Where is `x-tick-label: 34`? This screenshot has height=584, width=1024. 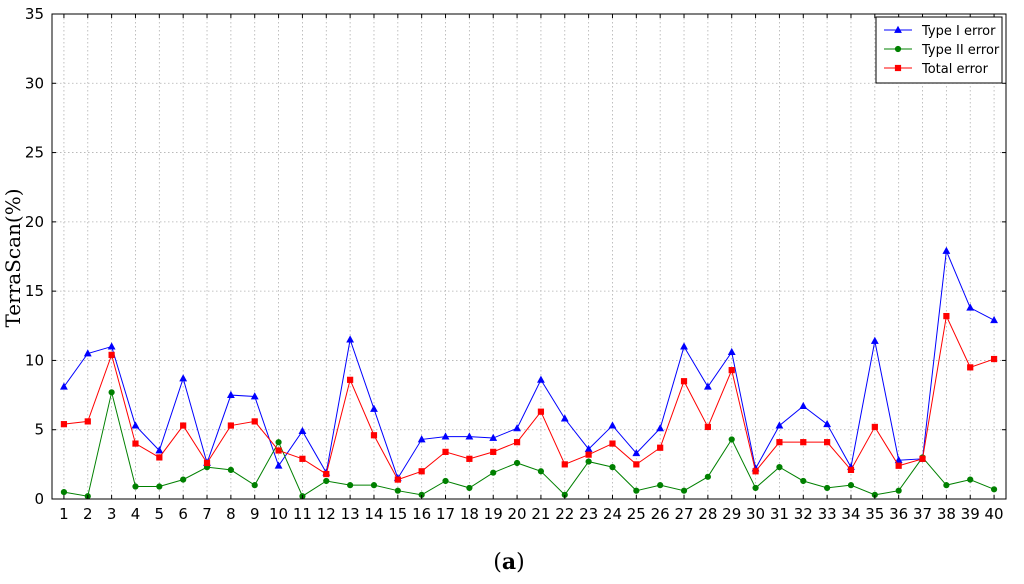
x-tick-label: 34 is located at coordinates (850, 514).